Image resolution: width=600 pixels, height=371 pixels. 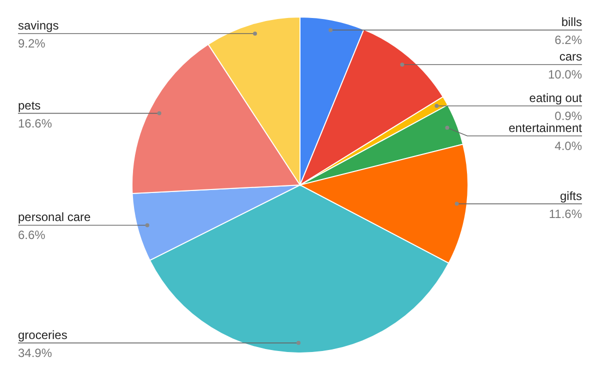 What do you see at coordinates (568, 145) in the screenshot?
I see `data-label: 4.0%` at bounding box center [568, 145].